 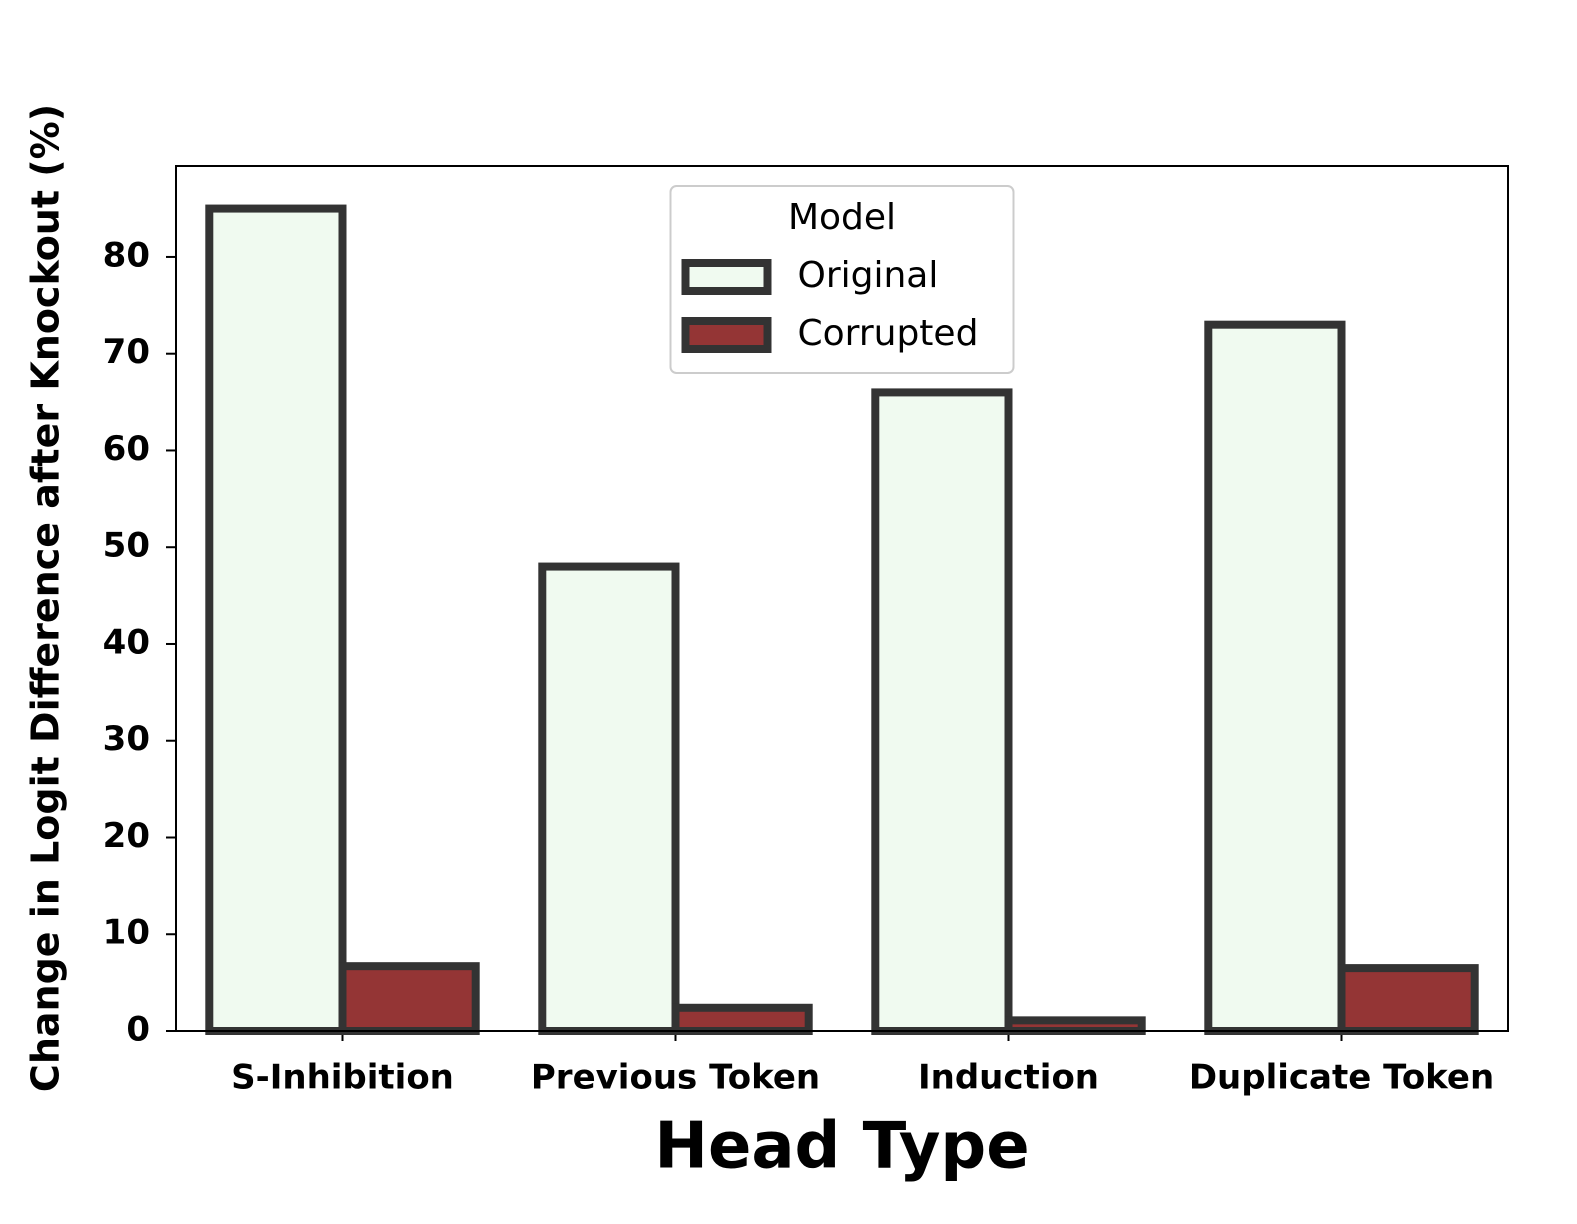 What do you see at coordinates (126, 739) in the screenshot?
I see `y-tick-label: 30` at bounding box center [126, 739].